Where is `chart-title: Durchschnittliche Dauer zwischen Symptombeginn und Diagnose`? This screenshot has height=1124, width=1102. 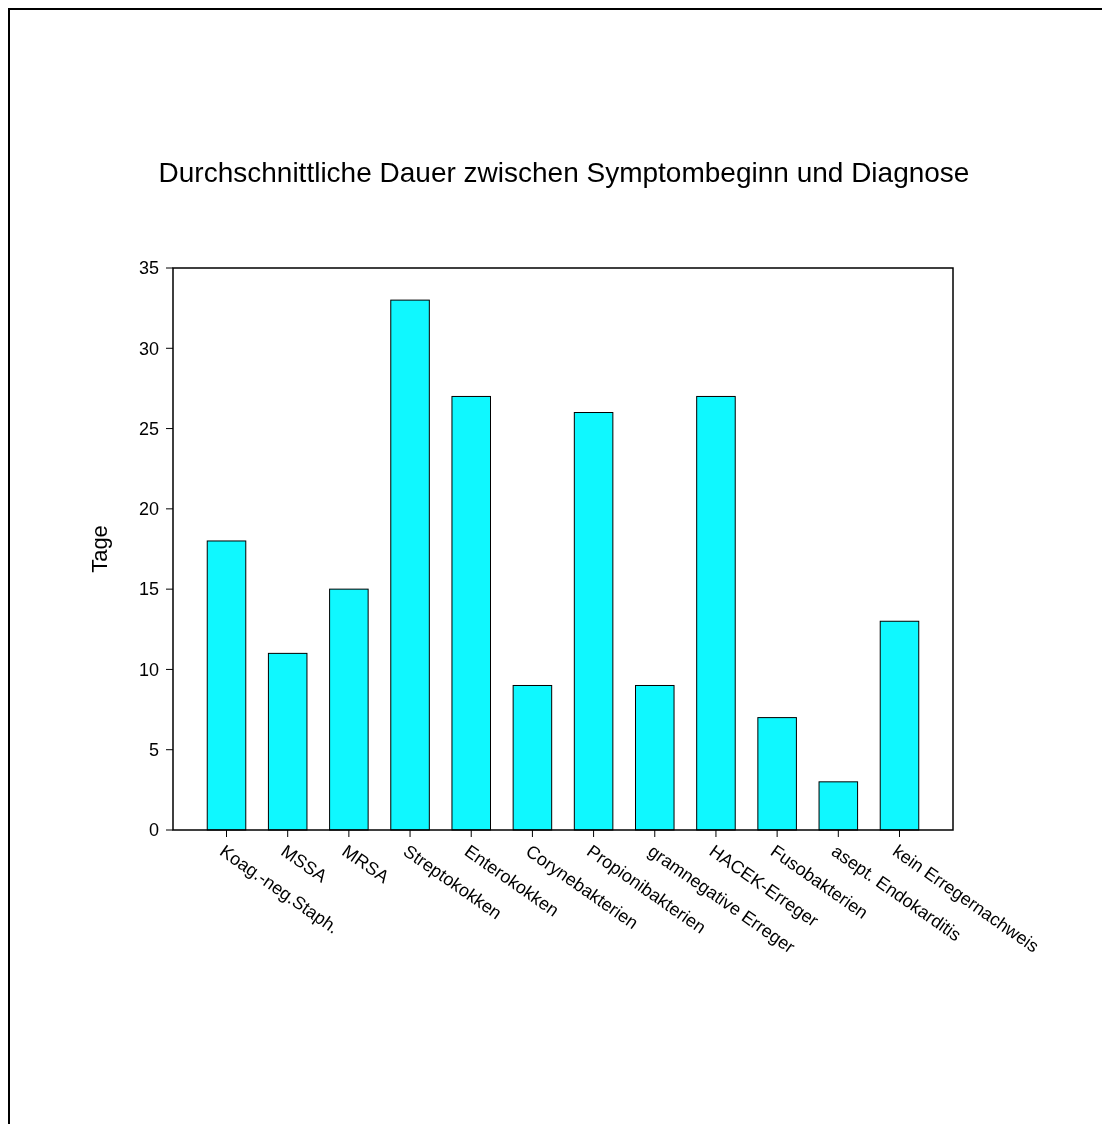
chart-title: Durchschnittliche Dauer zwischen Symptombeginn und Diagnose is located at coordinates (564, 172).